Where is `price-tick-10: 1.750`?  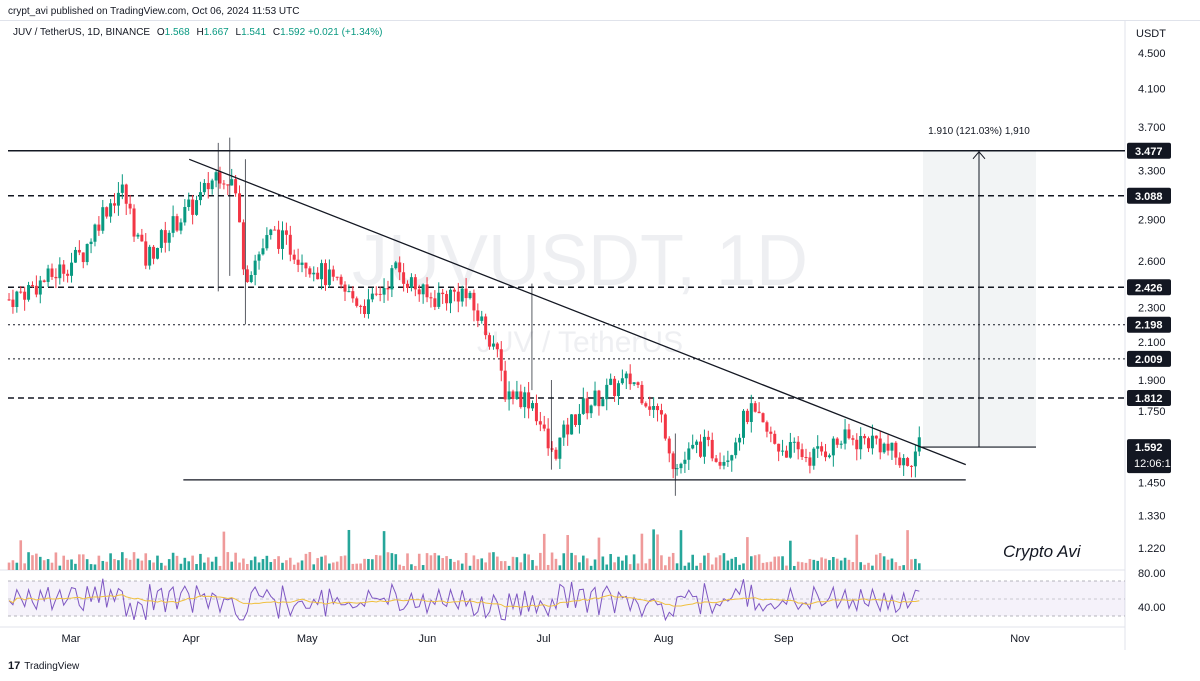
price-tick-10: 1.750 is located at coordinates (1152, 412).